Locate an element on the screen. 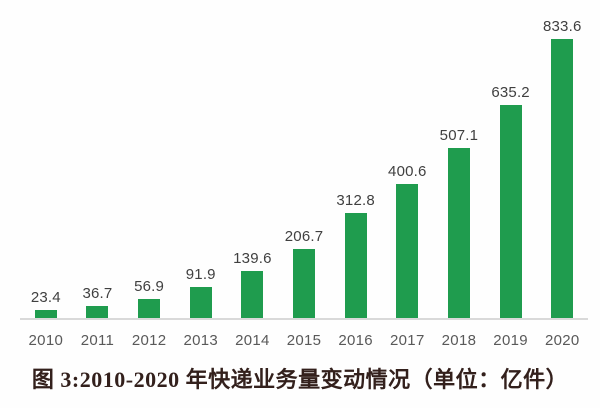 This screenshot has height=408, width=600. x-axis-tick-label: 2011 is located at coordinates (97, 340).